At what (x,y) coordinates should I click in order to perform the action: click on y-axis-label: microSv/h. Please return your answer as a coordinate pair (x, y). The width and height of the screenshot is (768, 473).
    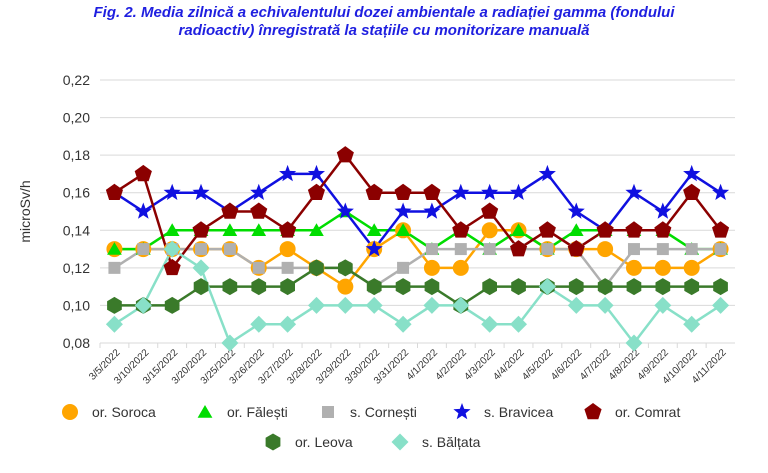
    Looking at the image, I should click on (25, 211).